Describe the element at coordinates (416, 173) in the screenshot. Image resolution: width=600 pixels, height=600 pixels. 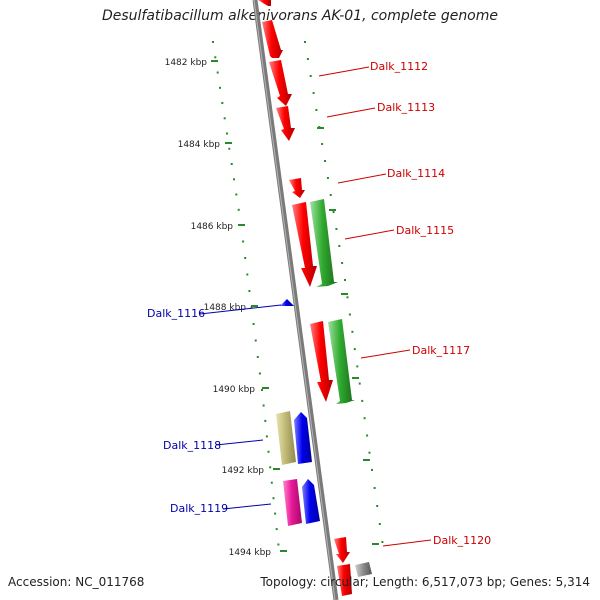
I see `gene-label-dalk-1114: Dalk_1114` at that location.